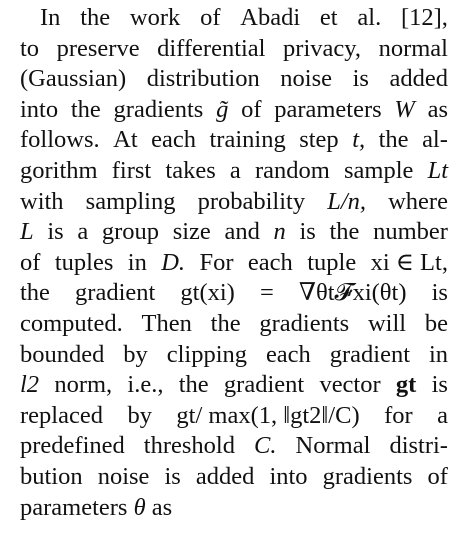 The width and height of the screenshot is (457, 553). What do you see at coordinates (234, 415) in the screenshot?
I see `text-line-14: replaced by gt/ max(1, ‖gt2‖/C) for a` at bounding box center [234, 415].